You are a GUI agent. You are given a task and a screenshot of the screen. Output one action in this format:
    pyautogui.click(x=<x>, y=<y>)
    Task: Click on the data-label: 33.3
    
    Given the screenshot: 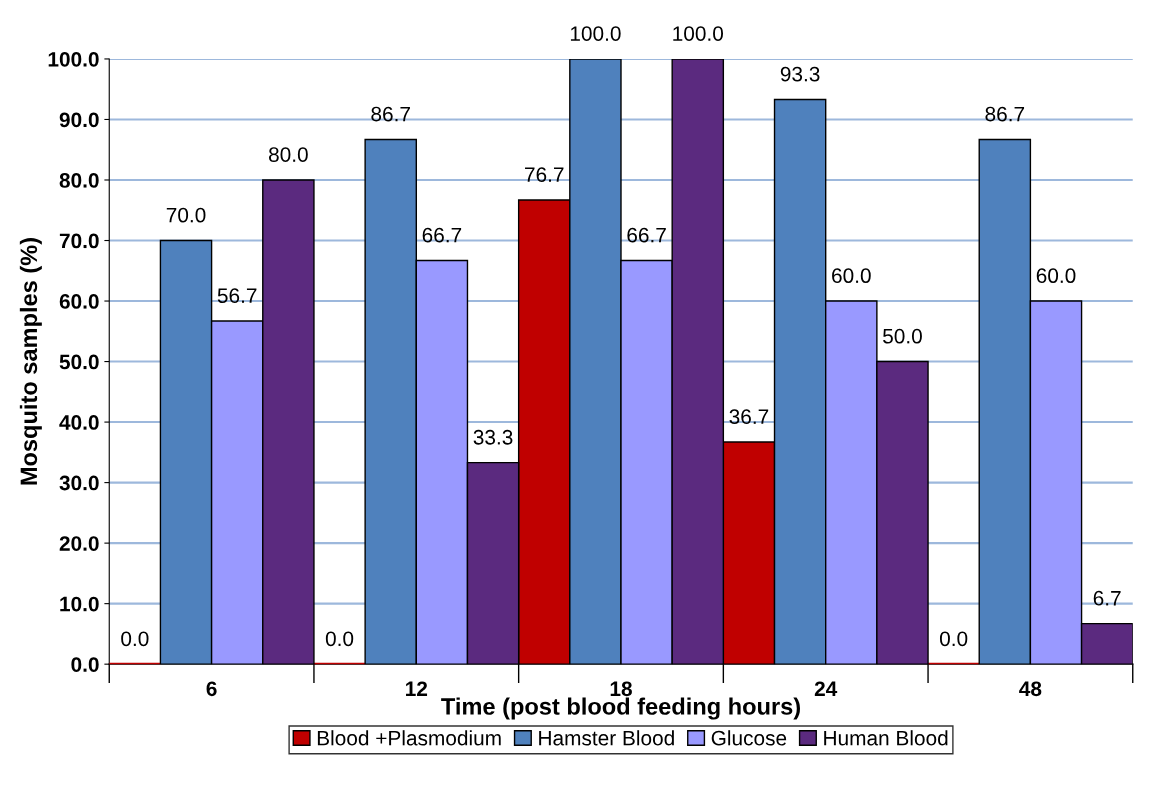 What is the action you would take?
    pyautogui.click(x=493, y=437)
    